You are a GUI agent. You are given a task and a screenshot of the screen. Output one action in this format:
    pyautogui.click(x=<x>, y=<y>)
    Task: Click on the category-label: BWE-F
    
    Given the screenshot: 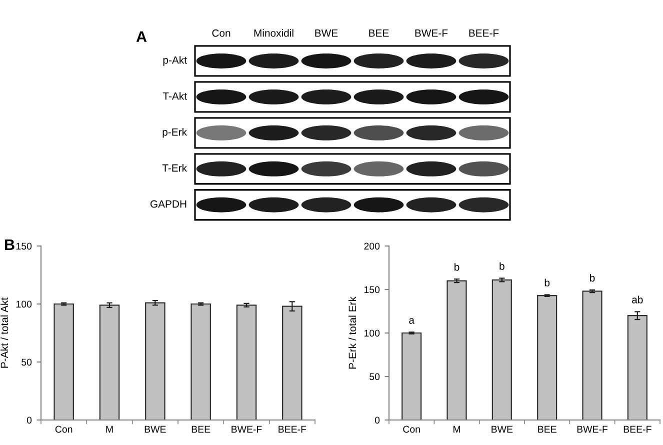 What is the action you would take?
    pyautogui.click(x=431, y=33)
    